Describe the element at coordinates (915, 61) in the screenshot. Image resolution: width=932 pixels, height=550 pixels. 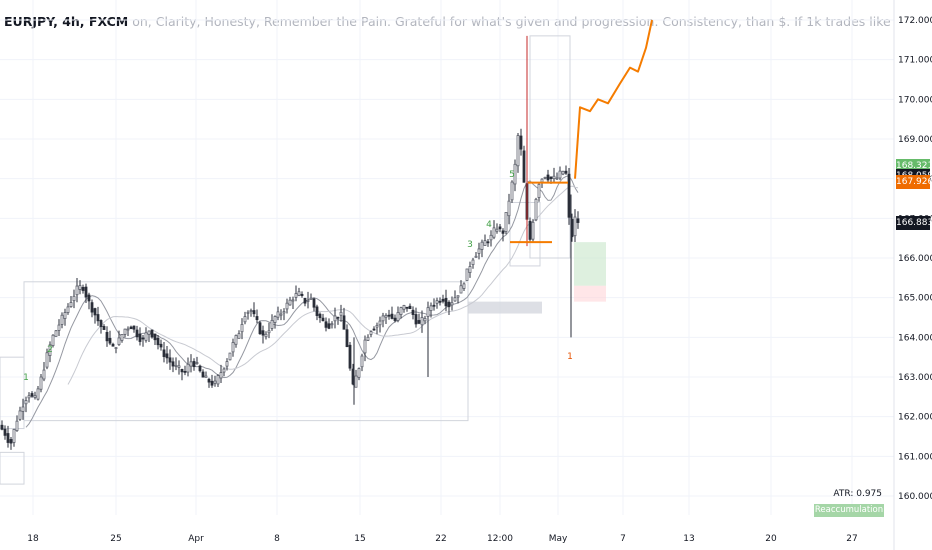
I see `price-tick-label: 171.000` at that location.